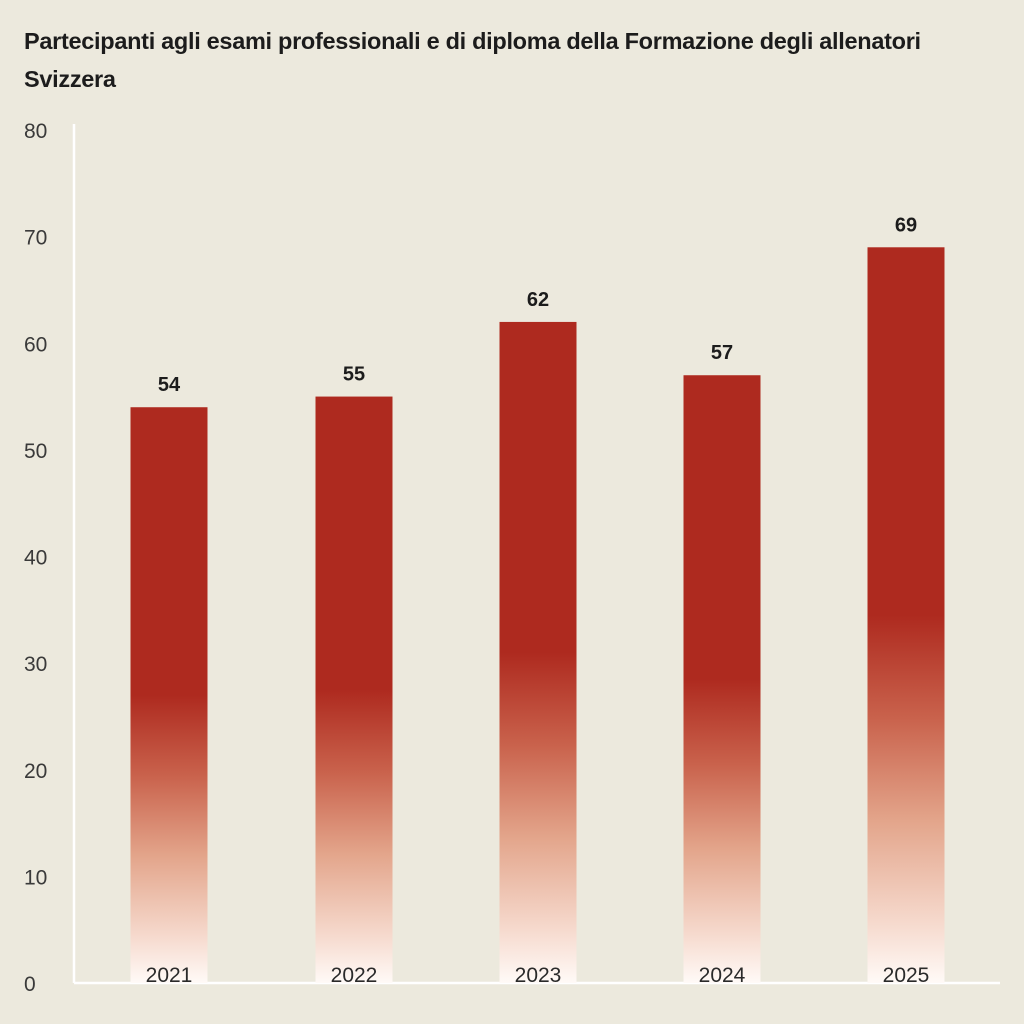 This screenshot has width=1024, height=1024. I want to click on data-label-2024: 57, so click(722, 353).